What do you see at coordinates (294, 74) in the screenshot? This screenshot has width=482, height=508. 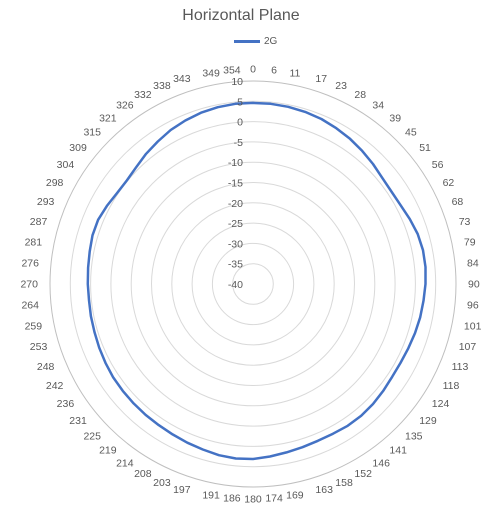 I see `angle-tick-label: 11` at bounding box center [294, 74].